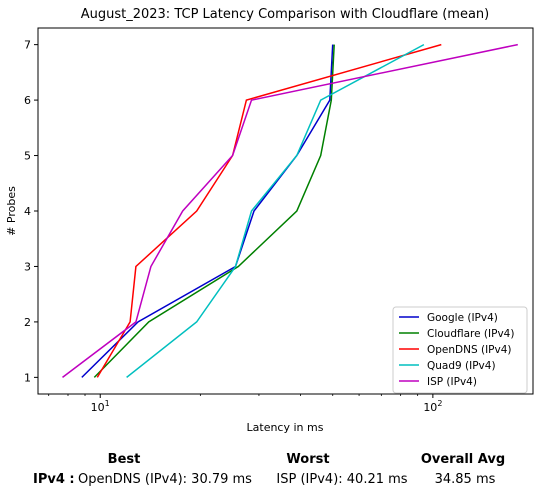 Image resolution: width=541 pixels, height=496 pixels. I want to click on x-tick-label: 10¹, so click(100, 406).